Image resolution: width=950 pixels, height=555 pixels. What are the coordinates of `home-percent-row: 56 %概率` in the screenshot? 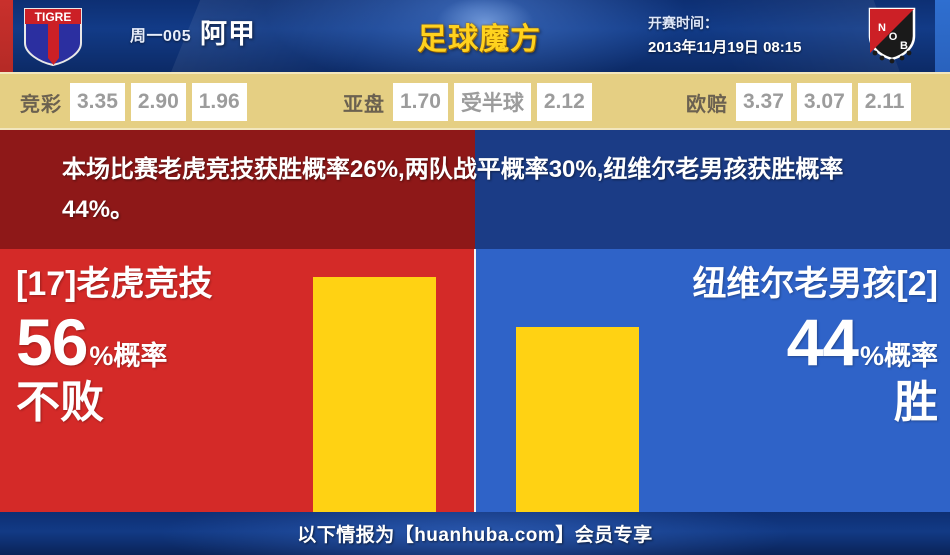 It's located at (161, 342).